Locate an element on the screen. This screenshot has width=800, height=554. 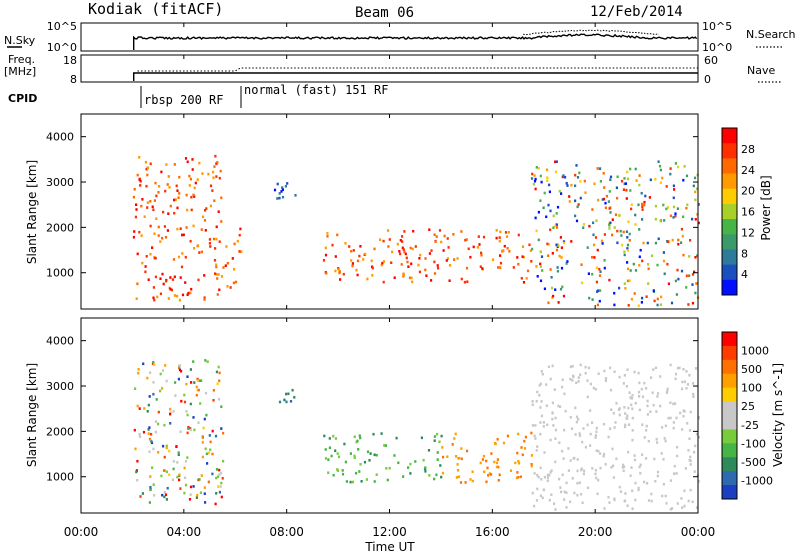
colorbar-tick-label: 1000 is located at coordinates (755, 351).